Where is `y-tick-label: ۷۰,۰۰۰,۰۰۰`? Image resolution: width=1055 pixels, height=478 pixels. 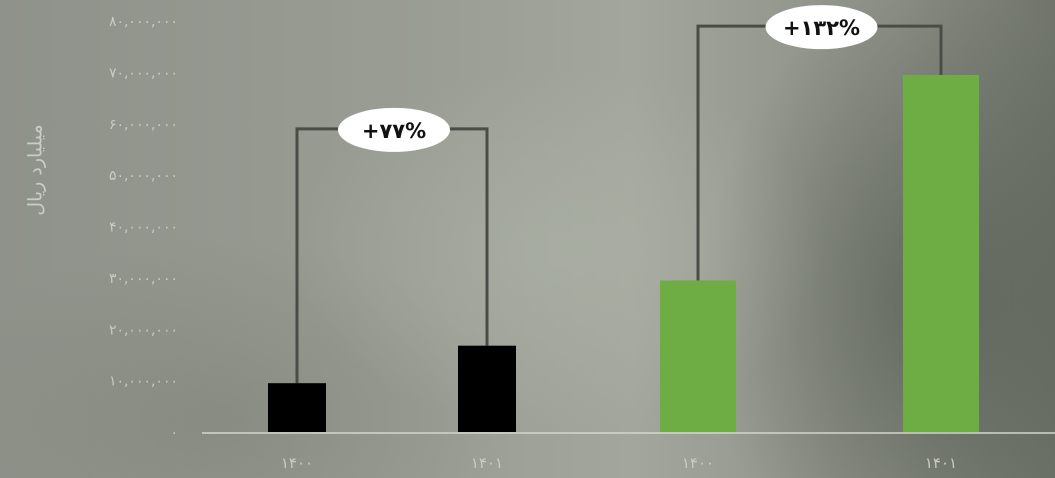
y-tick-label: ۷۰,۰۰۰,۰۰۰ is located at coordinates (143, 73).